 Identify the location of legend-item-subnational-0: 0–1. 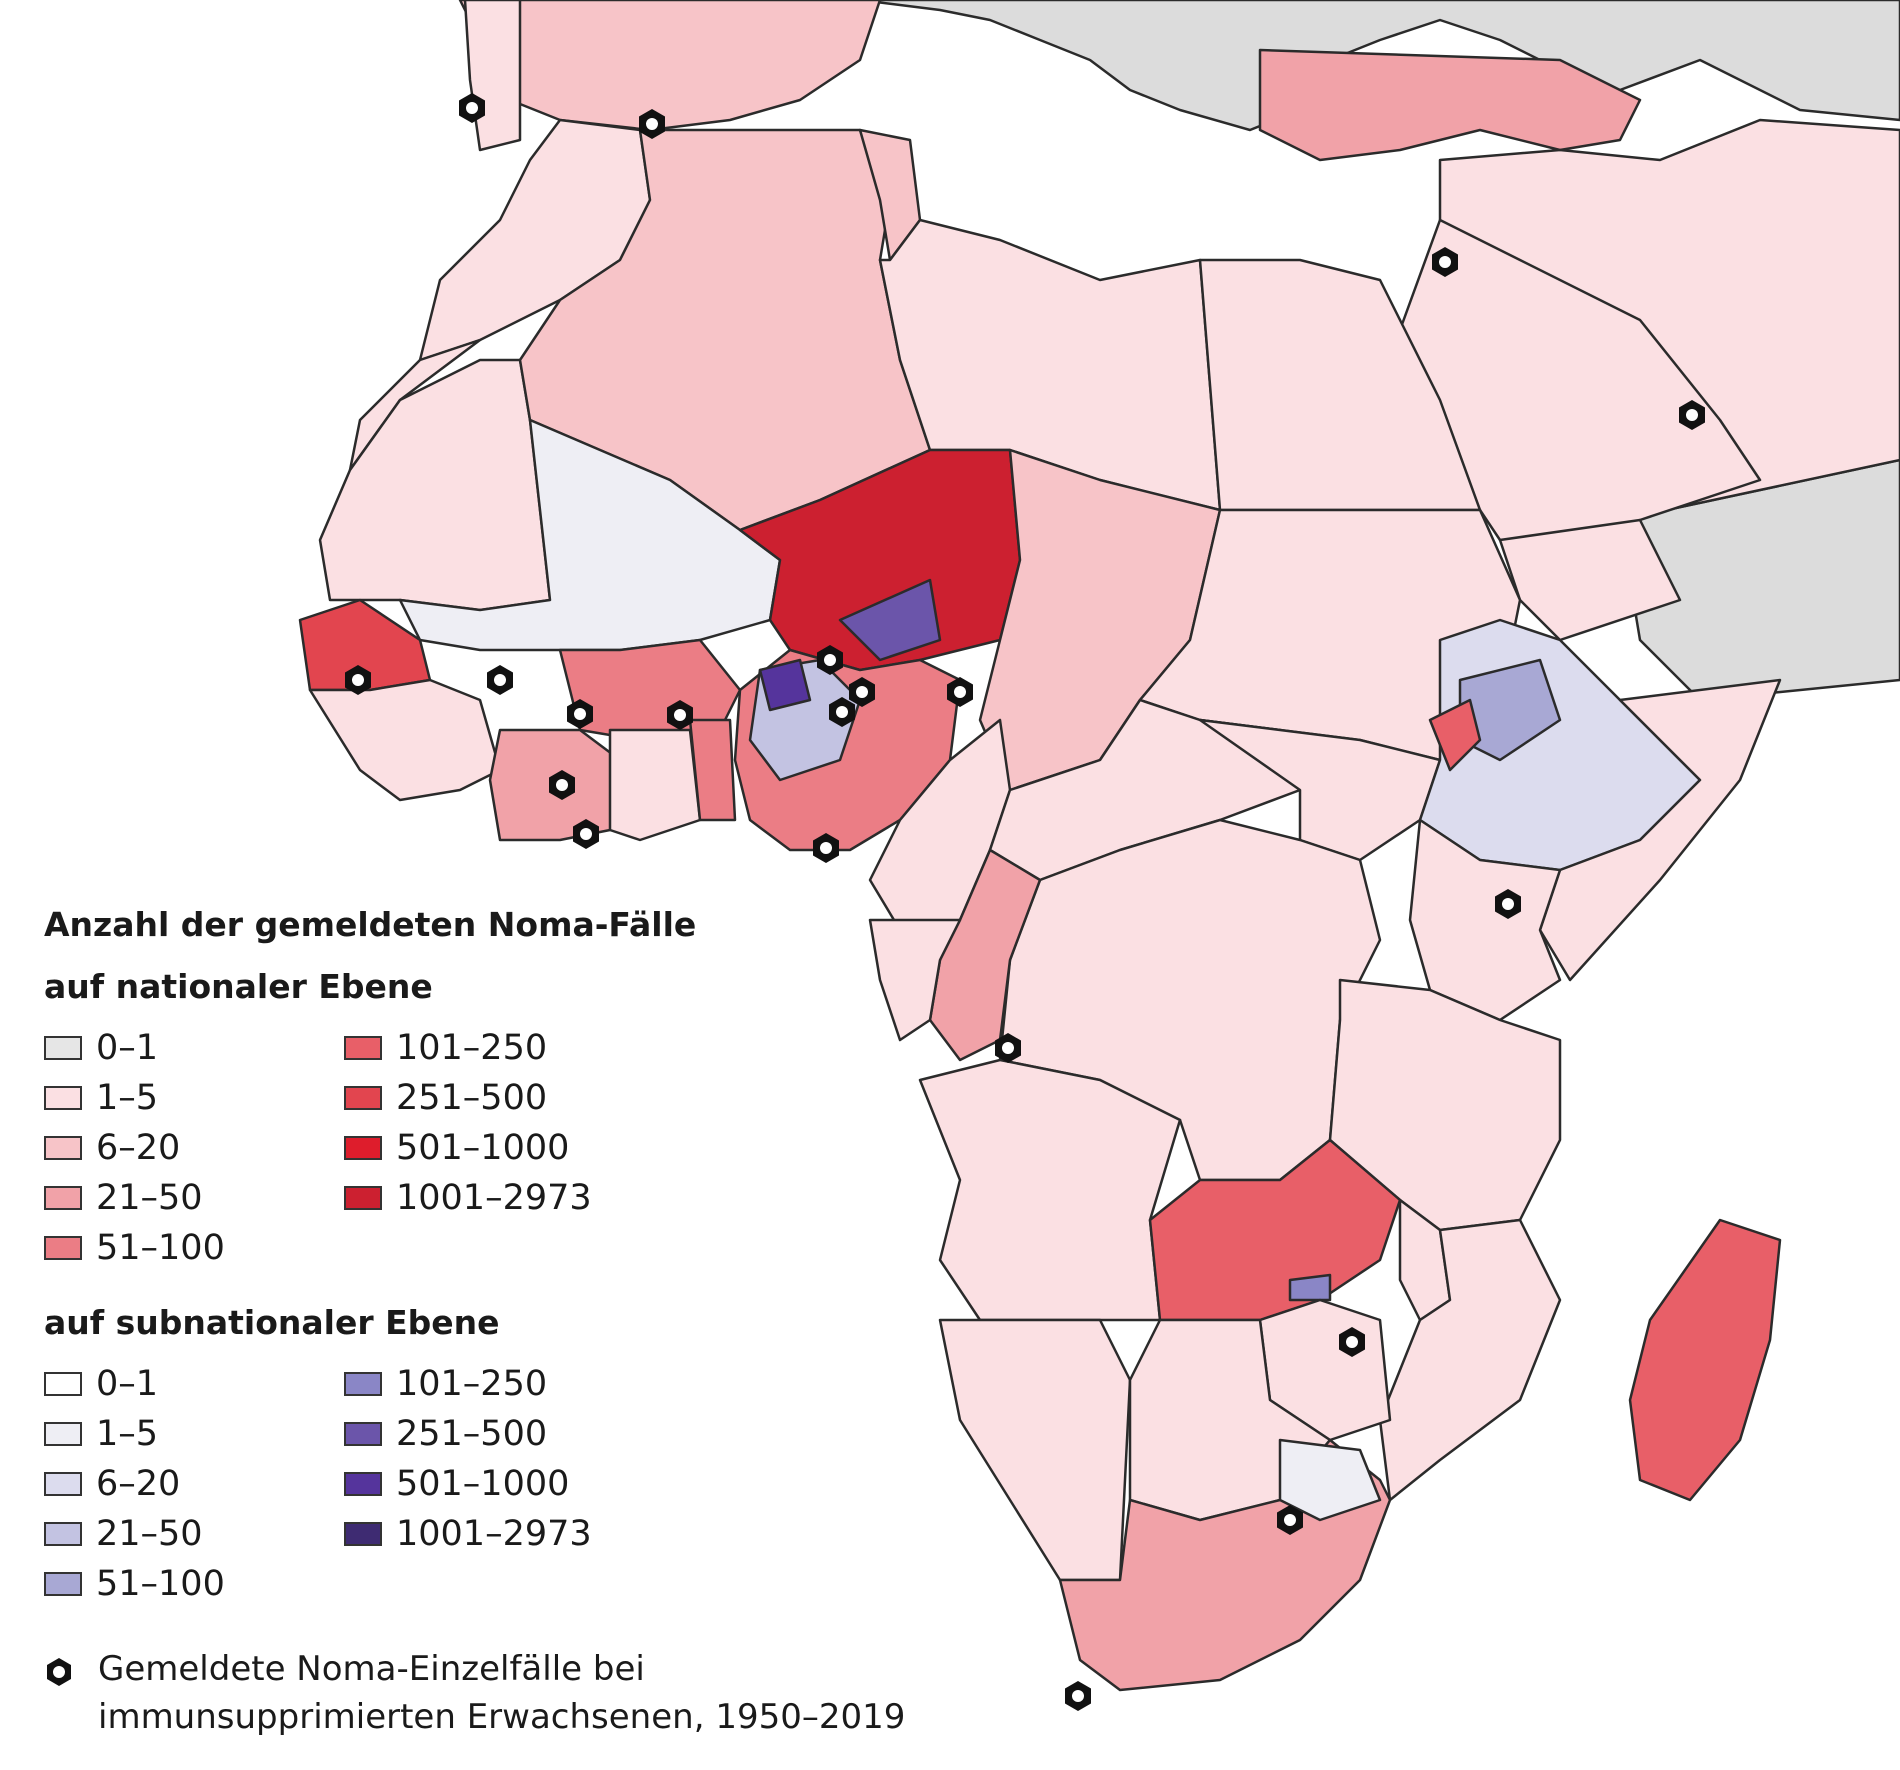
(194, 1384).